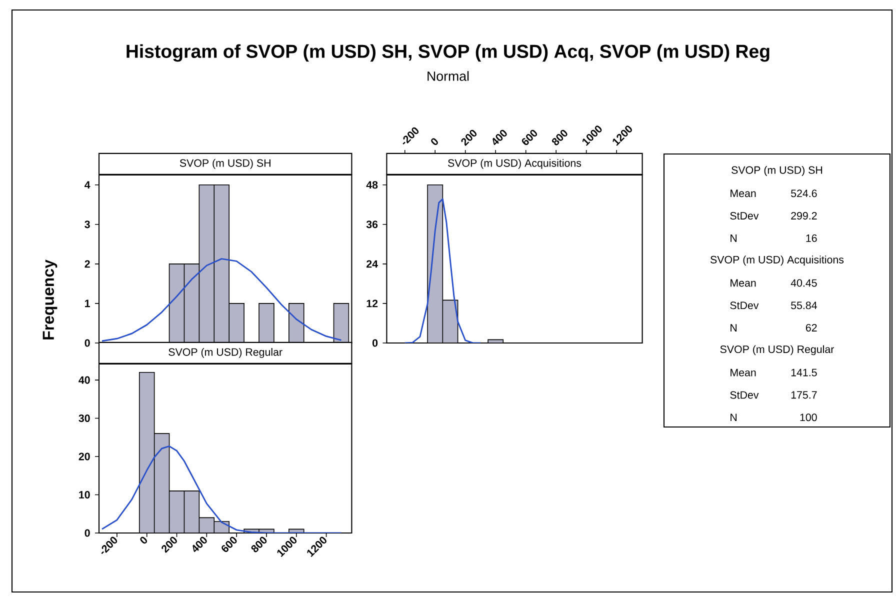 Image resolution: width=896 pixels, height=599 pixels. What do you see at coordinates (87, 304) in the screenshot?
I see `y-tick-label: 1` at bounding box center [87, 304].